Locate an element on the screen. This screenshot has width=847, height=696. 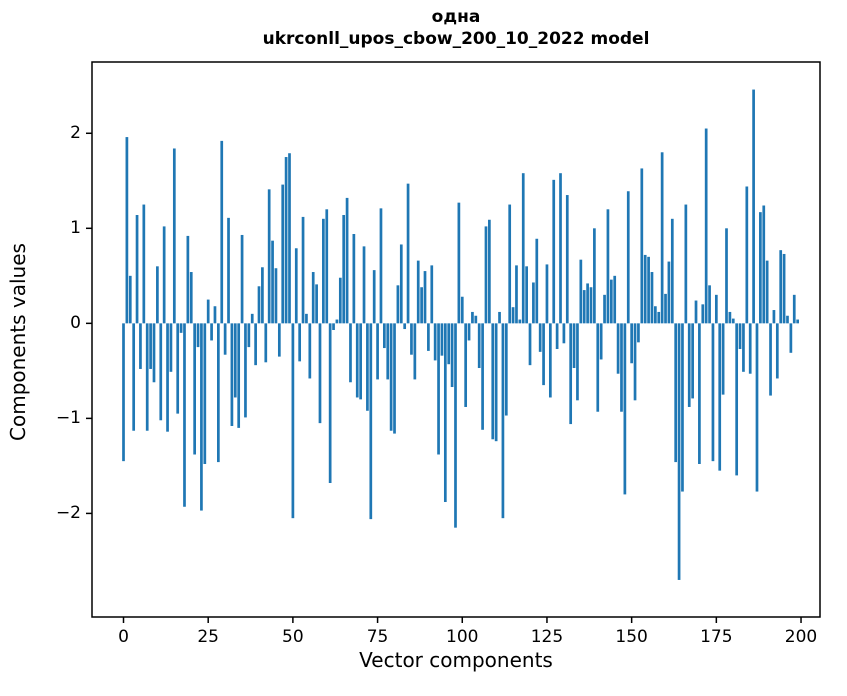
chart-title-model: ukrconll_upos_cbow_200_10_2022 model is located at coordinates (456, 39).